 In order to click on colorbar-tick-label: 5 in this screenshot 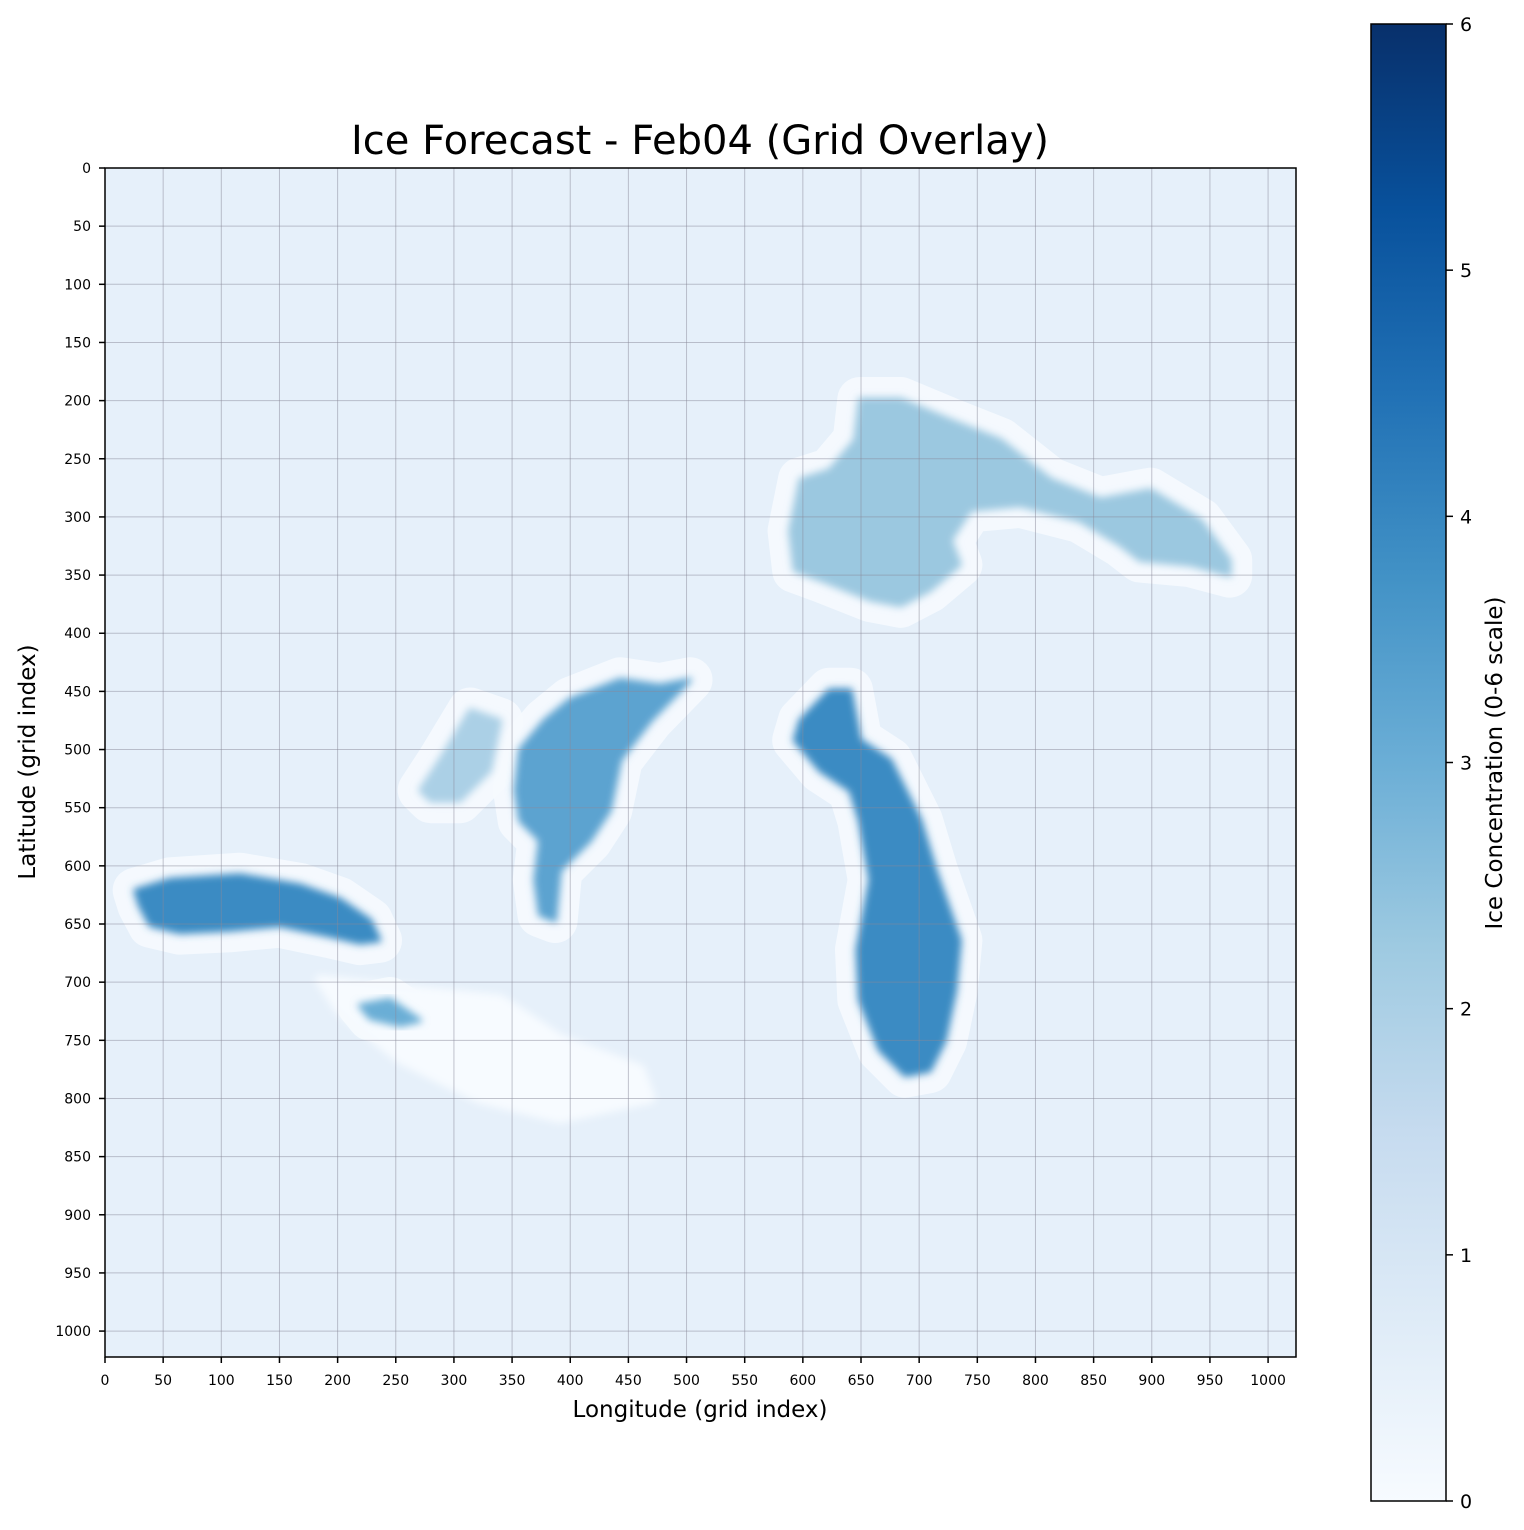, I will do `click(1466, 271)`.